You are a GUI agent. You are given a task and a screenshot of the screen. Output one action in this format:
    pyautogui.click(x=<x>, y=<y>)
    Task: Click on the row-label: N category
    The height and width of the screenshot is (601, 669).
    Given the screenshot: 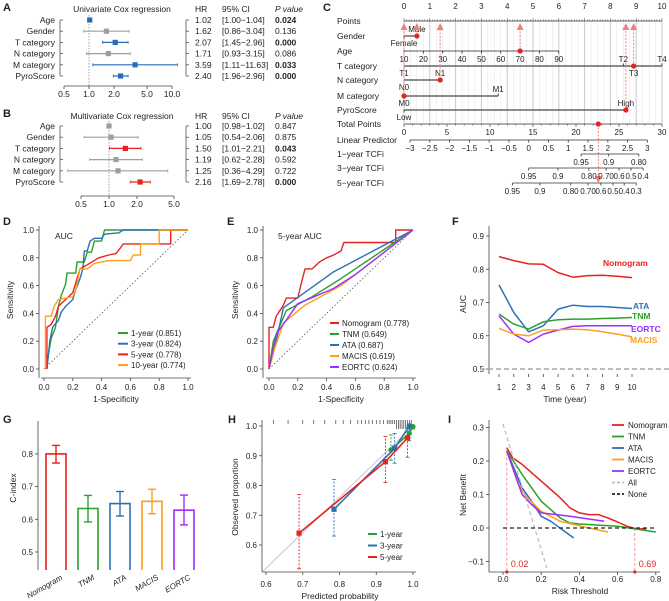 What is the action you would take?
    pyautogui.click(x=358, y=80)
    